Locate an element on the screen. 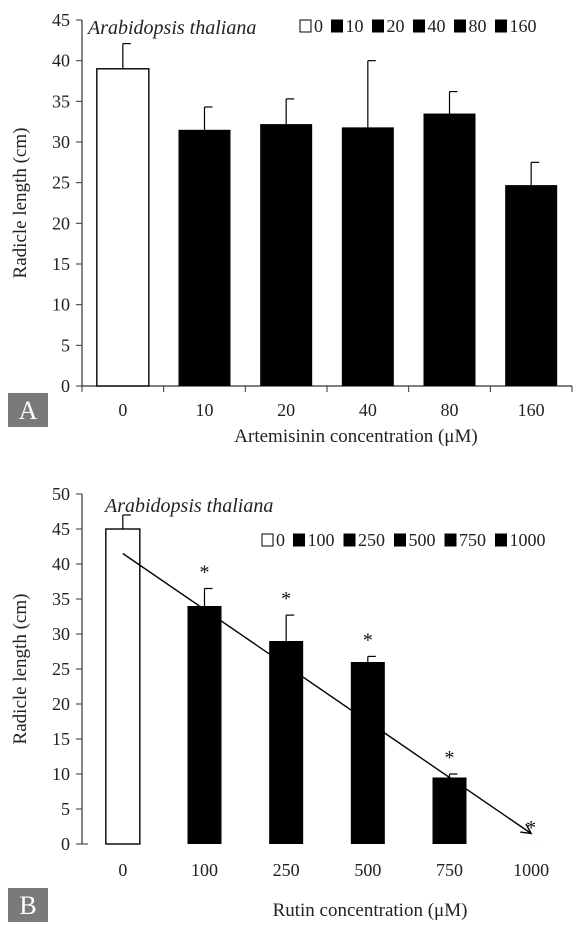  panel-b-xtick-label: 1000 is located at coordinates (531, 870).